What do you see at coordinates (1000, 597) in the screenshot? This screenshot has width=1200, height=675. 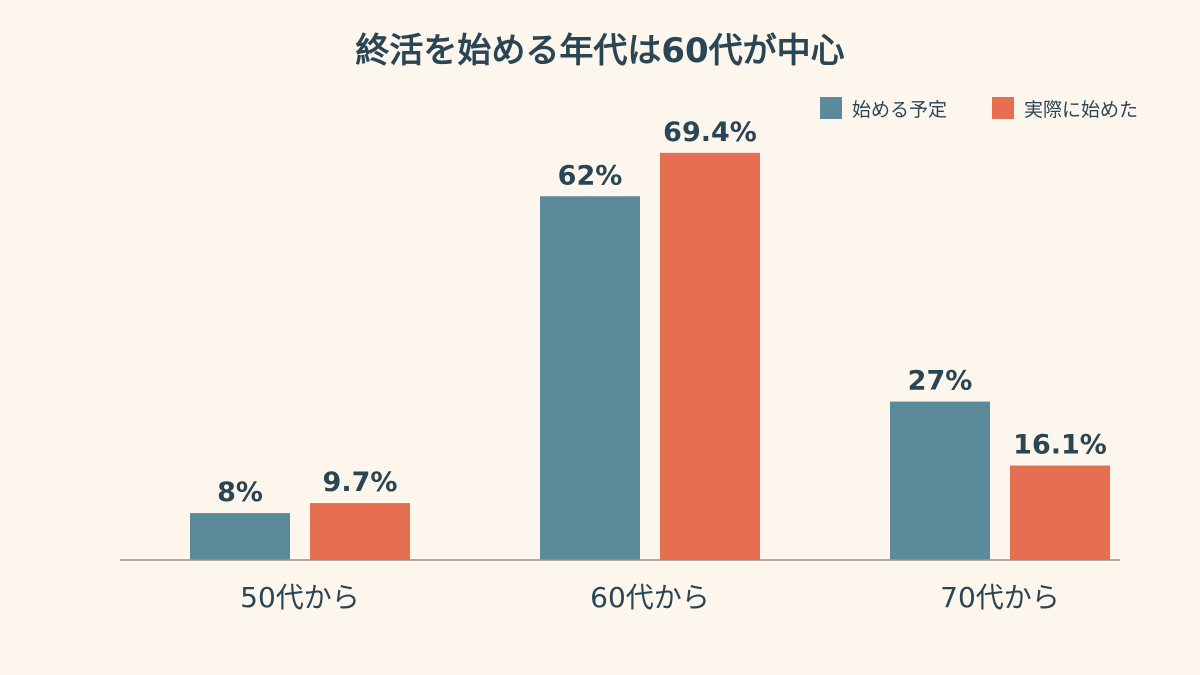 I see `category-label-3: 70代から` at bounding box center [1000, 597].